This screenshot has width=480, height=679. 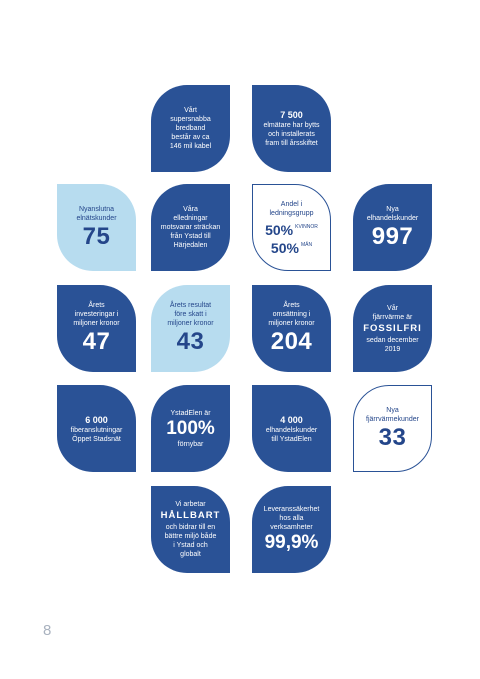 I want to click on reliability-line: verksamheter, so click(x=291, y=527).